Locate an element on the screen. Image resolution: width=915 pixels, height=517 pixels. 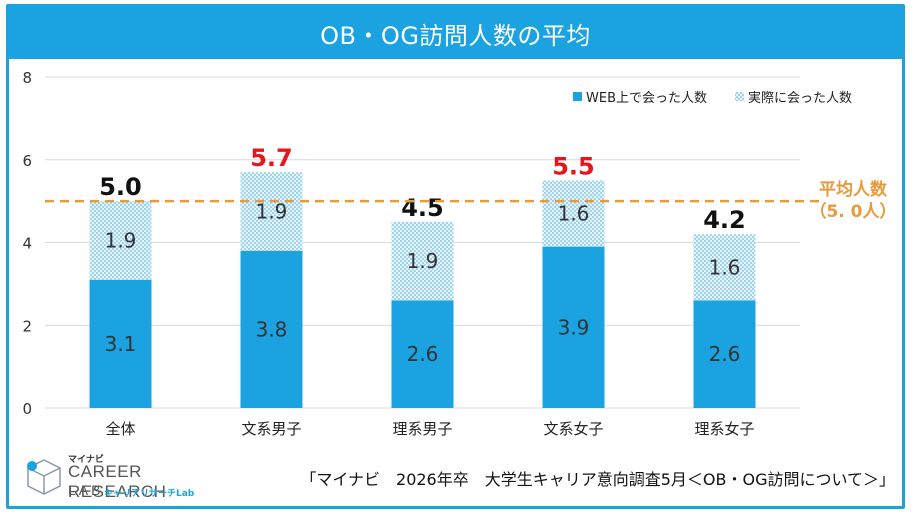
total-label: 5.5 is located at coordinates (573, 166).